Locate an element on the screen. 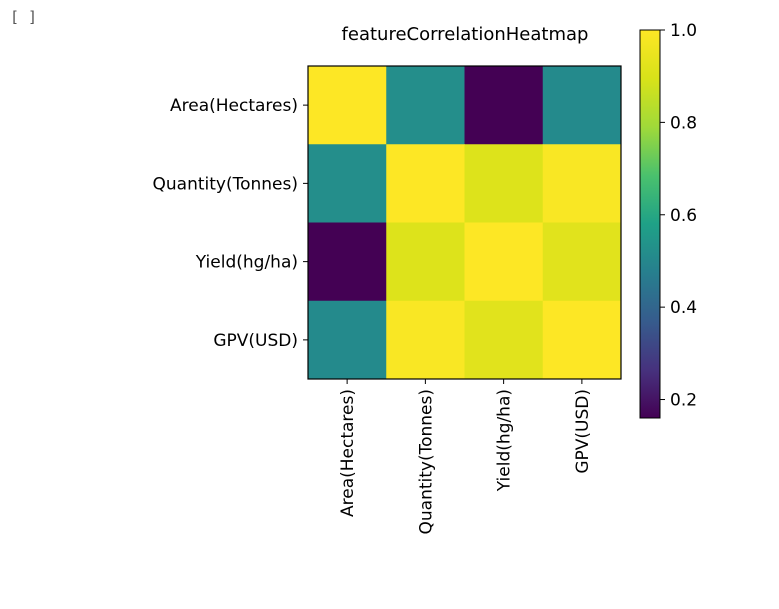  heatmap-cell-r1-c1 is located at coordinates (425, 183).